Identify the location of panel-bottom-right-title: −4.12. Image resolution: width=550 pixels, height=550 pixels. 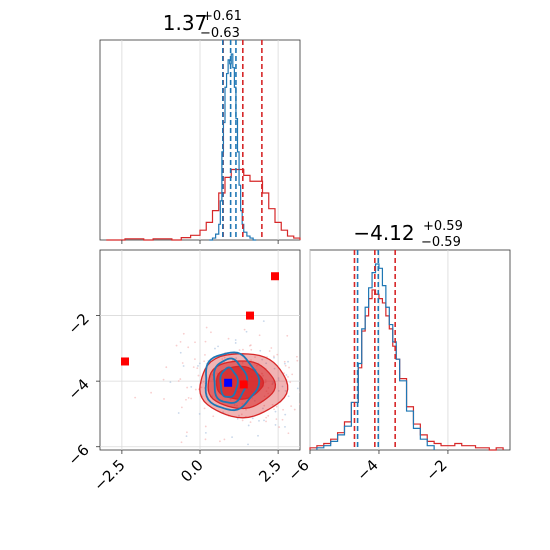
(383, 233).